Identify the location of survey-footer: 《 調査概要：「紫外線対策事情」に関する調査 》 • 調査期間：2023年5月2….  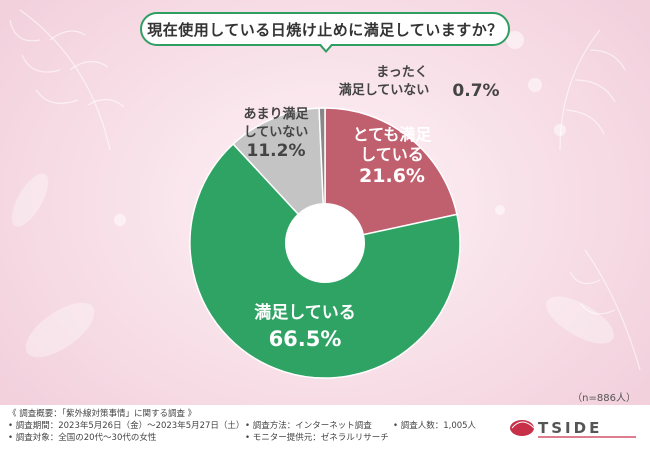
(325, 427).